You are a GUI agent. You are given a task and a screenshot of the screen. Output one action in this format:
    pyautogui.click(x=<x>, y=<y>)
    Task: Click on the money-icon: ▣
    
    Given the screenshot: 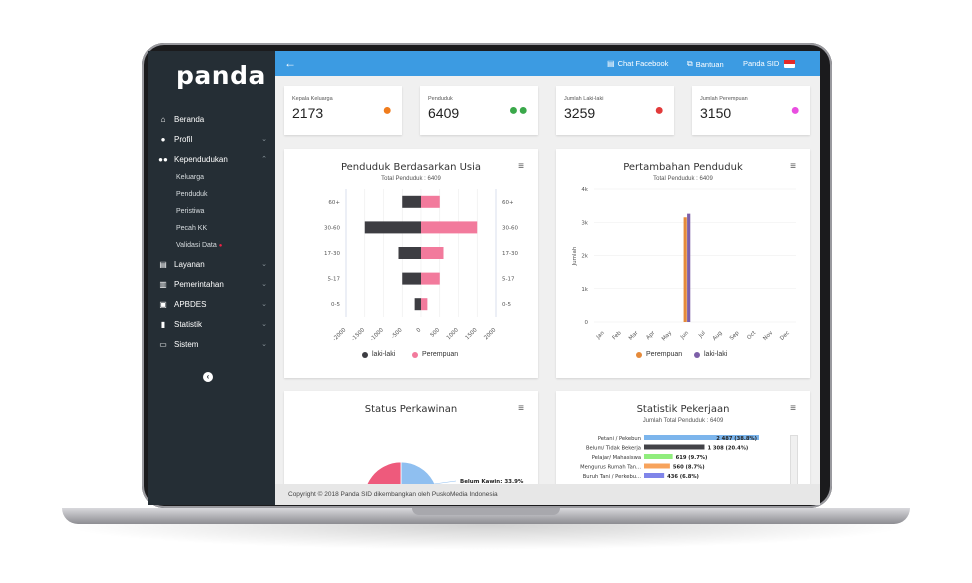 What is the action you would take?
    pyautogui.click(x=163, y=304)
    